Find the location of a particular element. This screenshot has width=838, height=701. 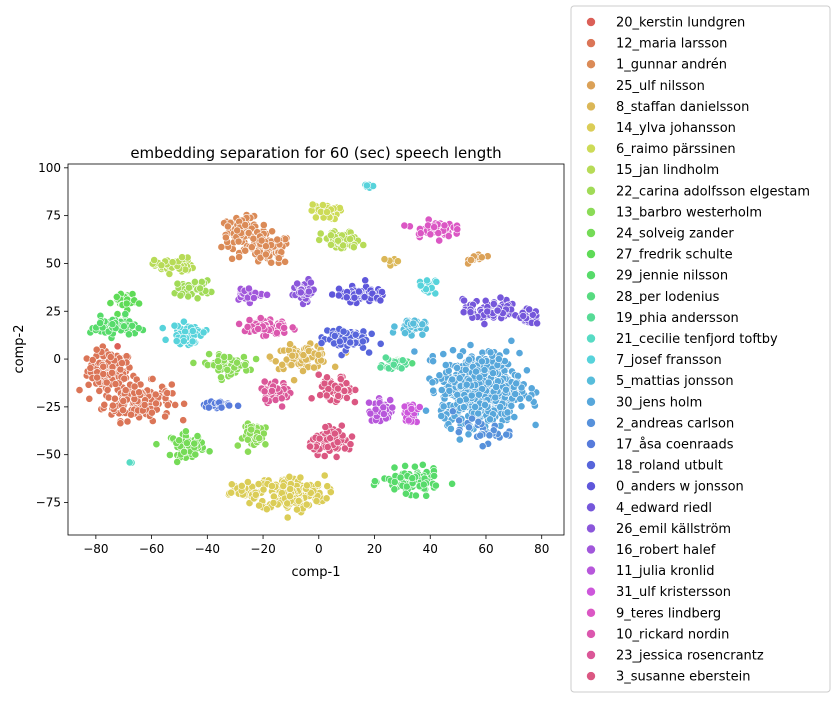

legend-item: 26_emil källström is located at coordinates (658, 529).